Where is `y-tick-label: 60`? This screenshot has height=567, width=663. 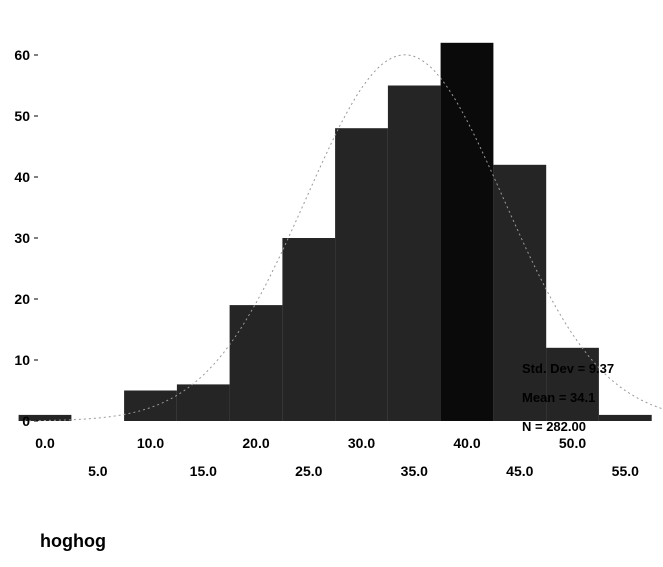
y-tick-label: 60 is located at coordinates (22, 55).